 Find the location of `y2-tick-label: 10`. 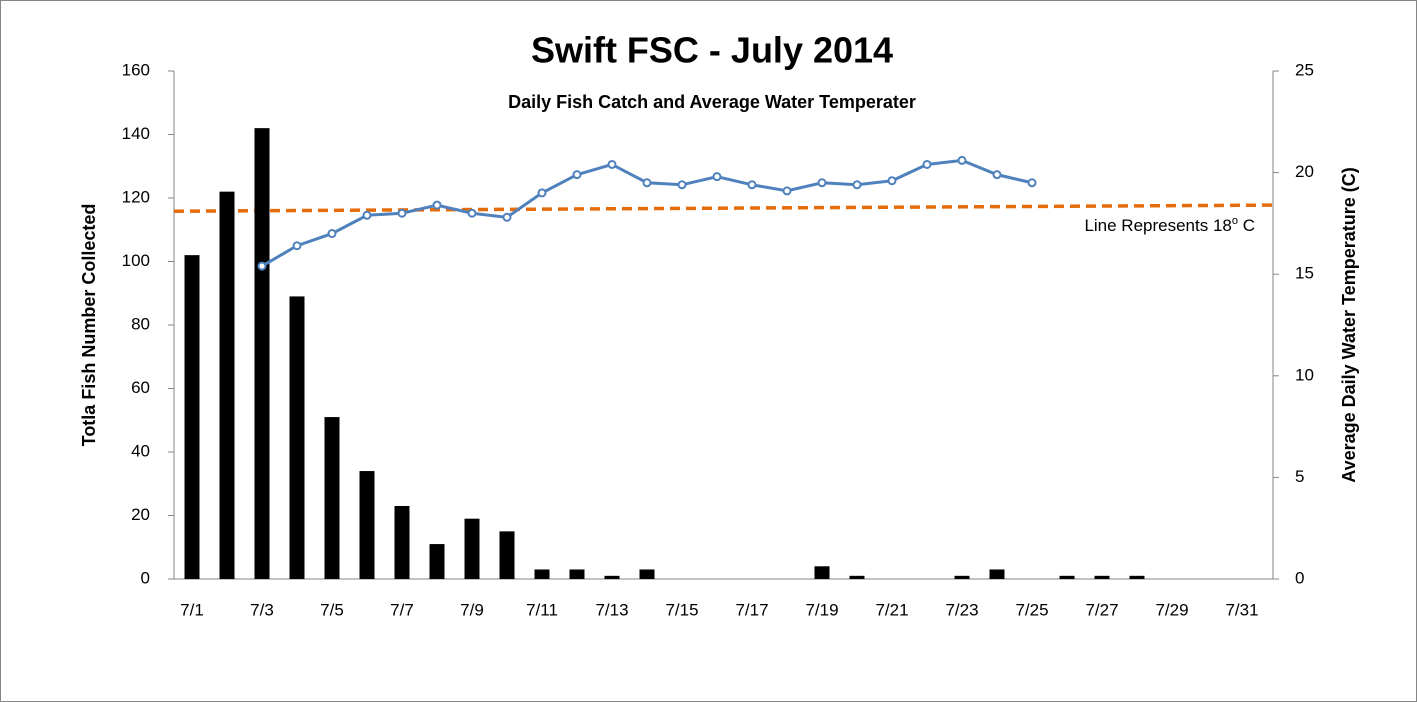

y2-tick-label: 10 is located at coordinates (1304, 374).